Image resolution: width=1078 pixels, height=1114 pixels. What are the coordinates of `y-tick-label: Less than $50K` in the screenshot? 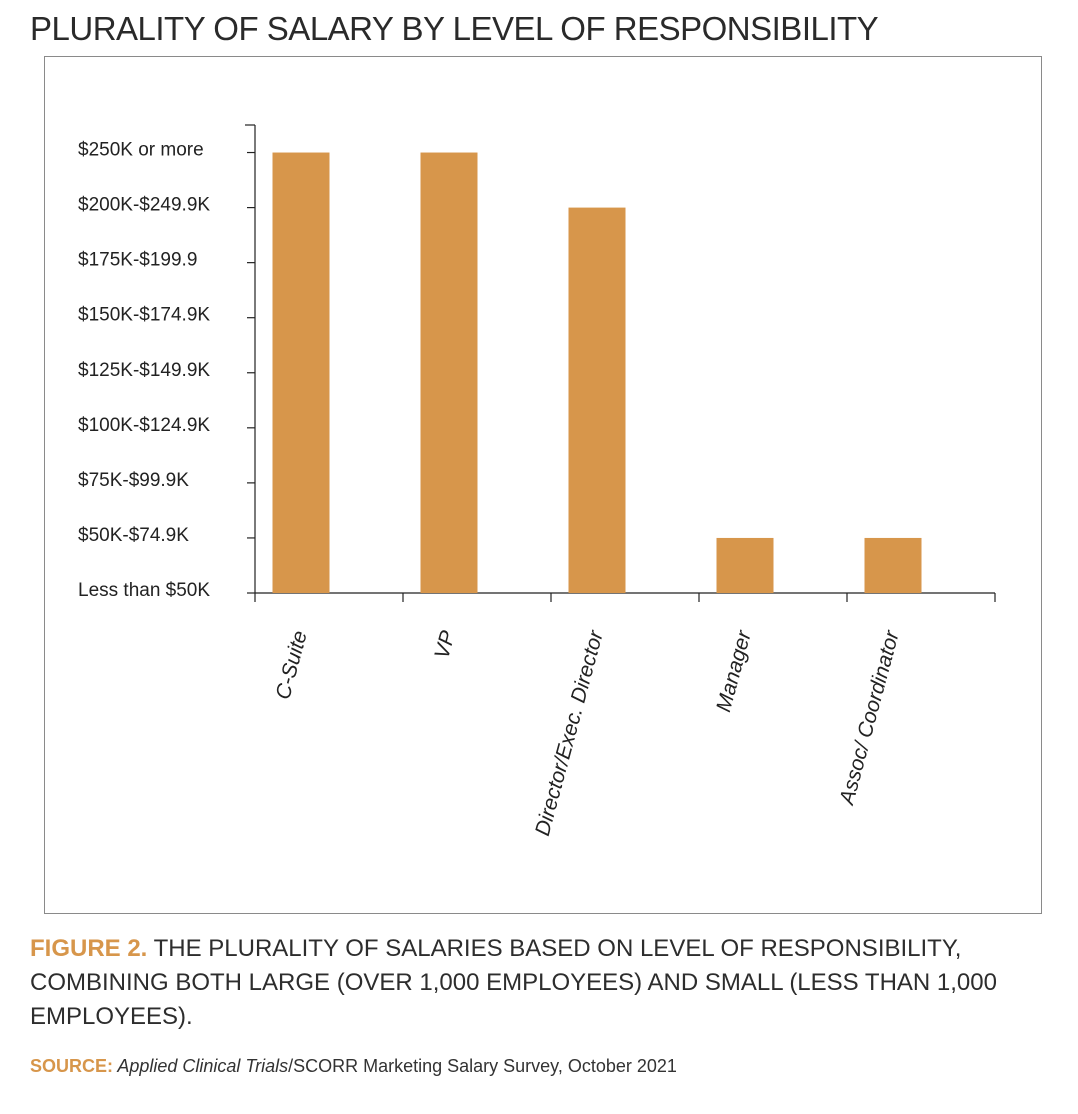 It's located at (144, 590).